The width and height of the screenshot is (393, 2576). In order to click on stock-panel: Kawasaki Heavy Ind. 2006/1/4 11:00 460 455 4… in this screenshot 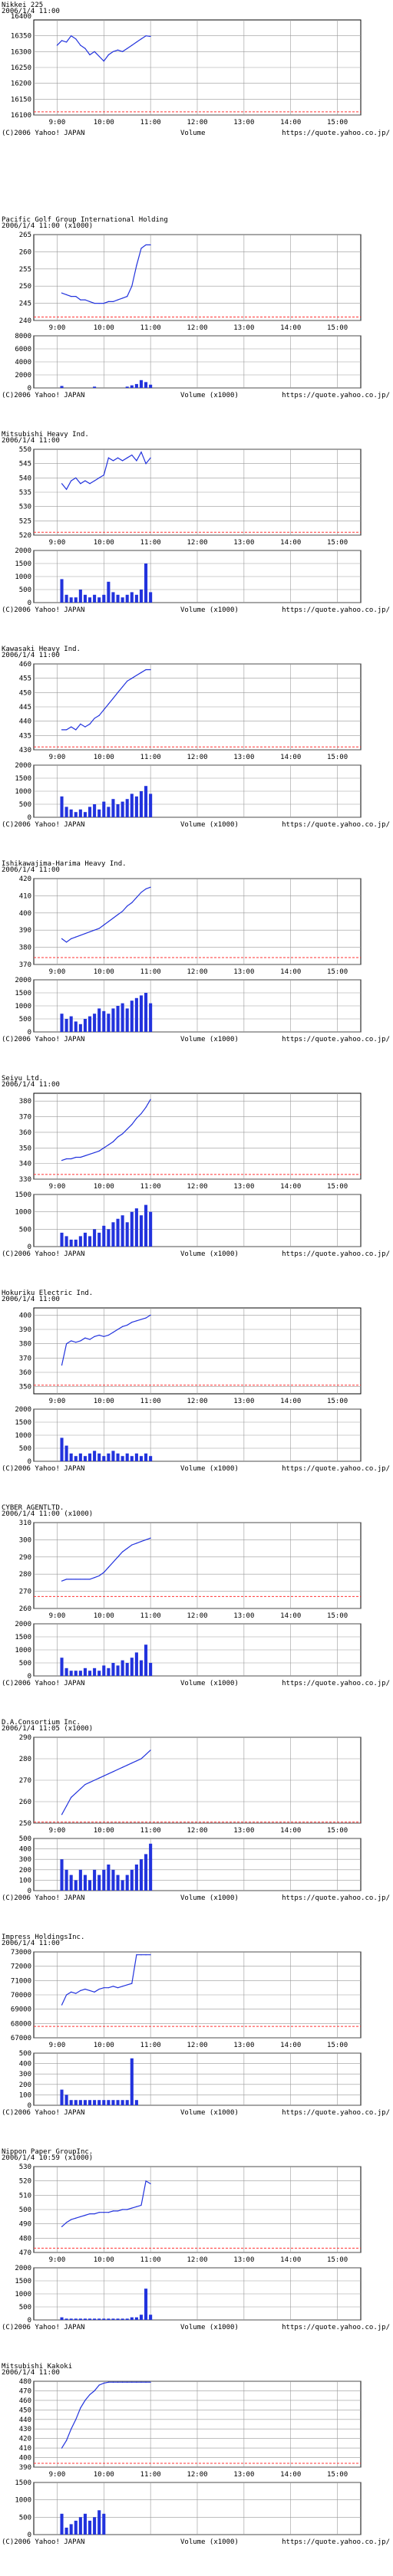, I will do `click(196, 752)`.